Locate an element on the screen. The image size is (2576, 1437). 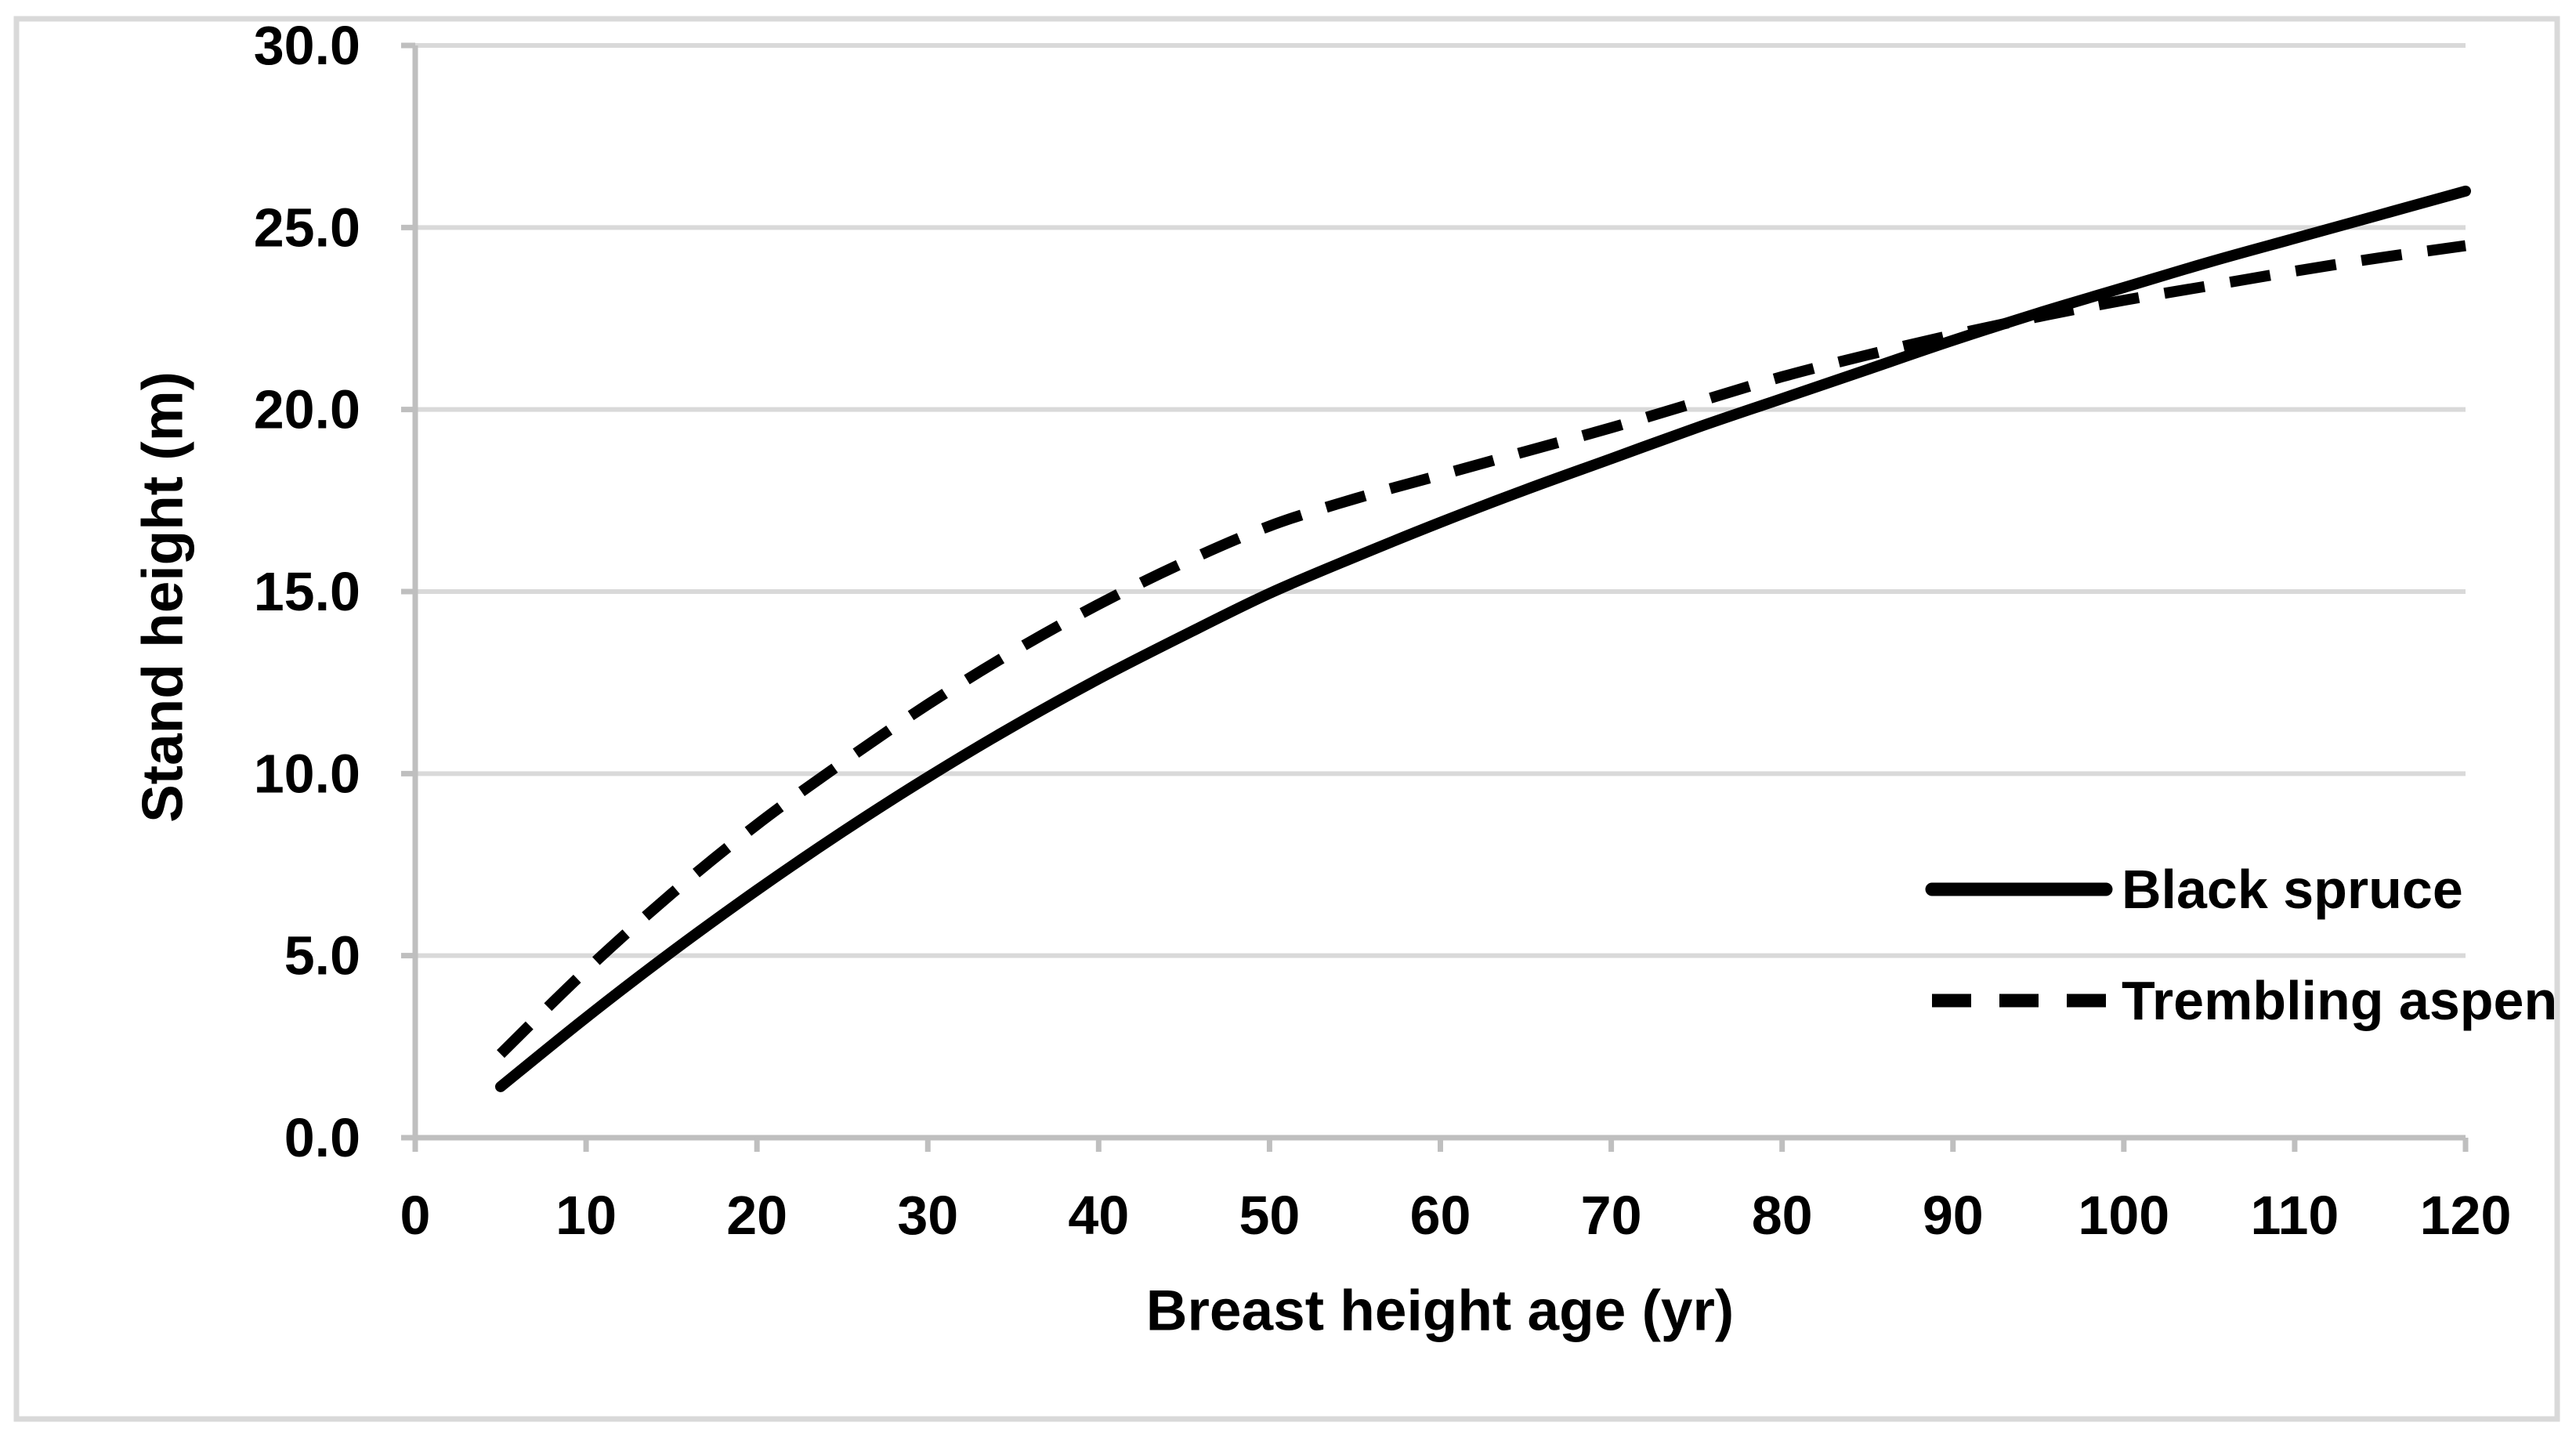
x-tick-label: 80 is located at coordinates (1783, 1215).